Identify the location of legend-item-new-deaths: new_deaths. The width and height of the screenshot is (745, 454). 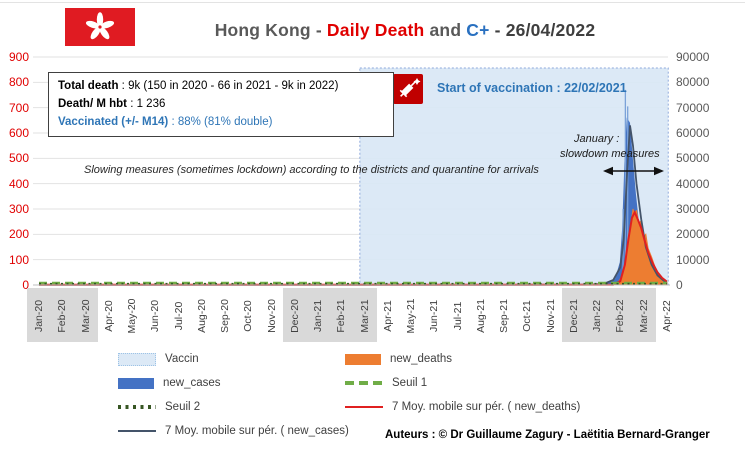
(398, 359).